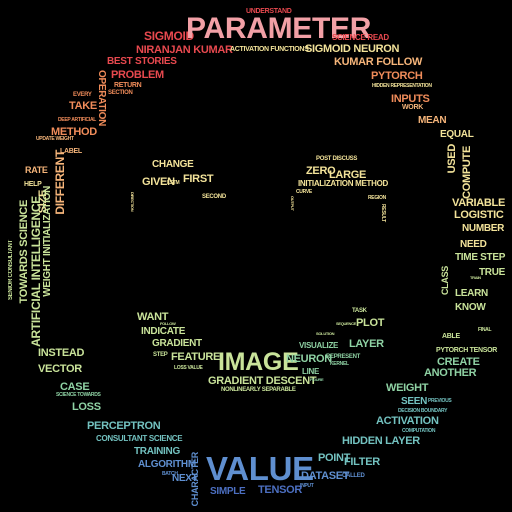  What do you see at coordinates (492, 272) in the screenshot?
I see `word-true: TRUE` at bounding box center [492, 272].